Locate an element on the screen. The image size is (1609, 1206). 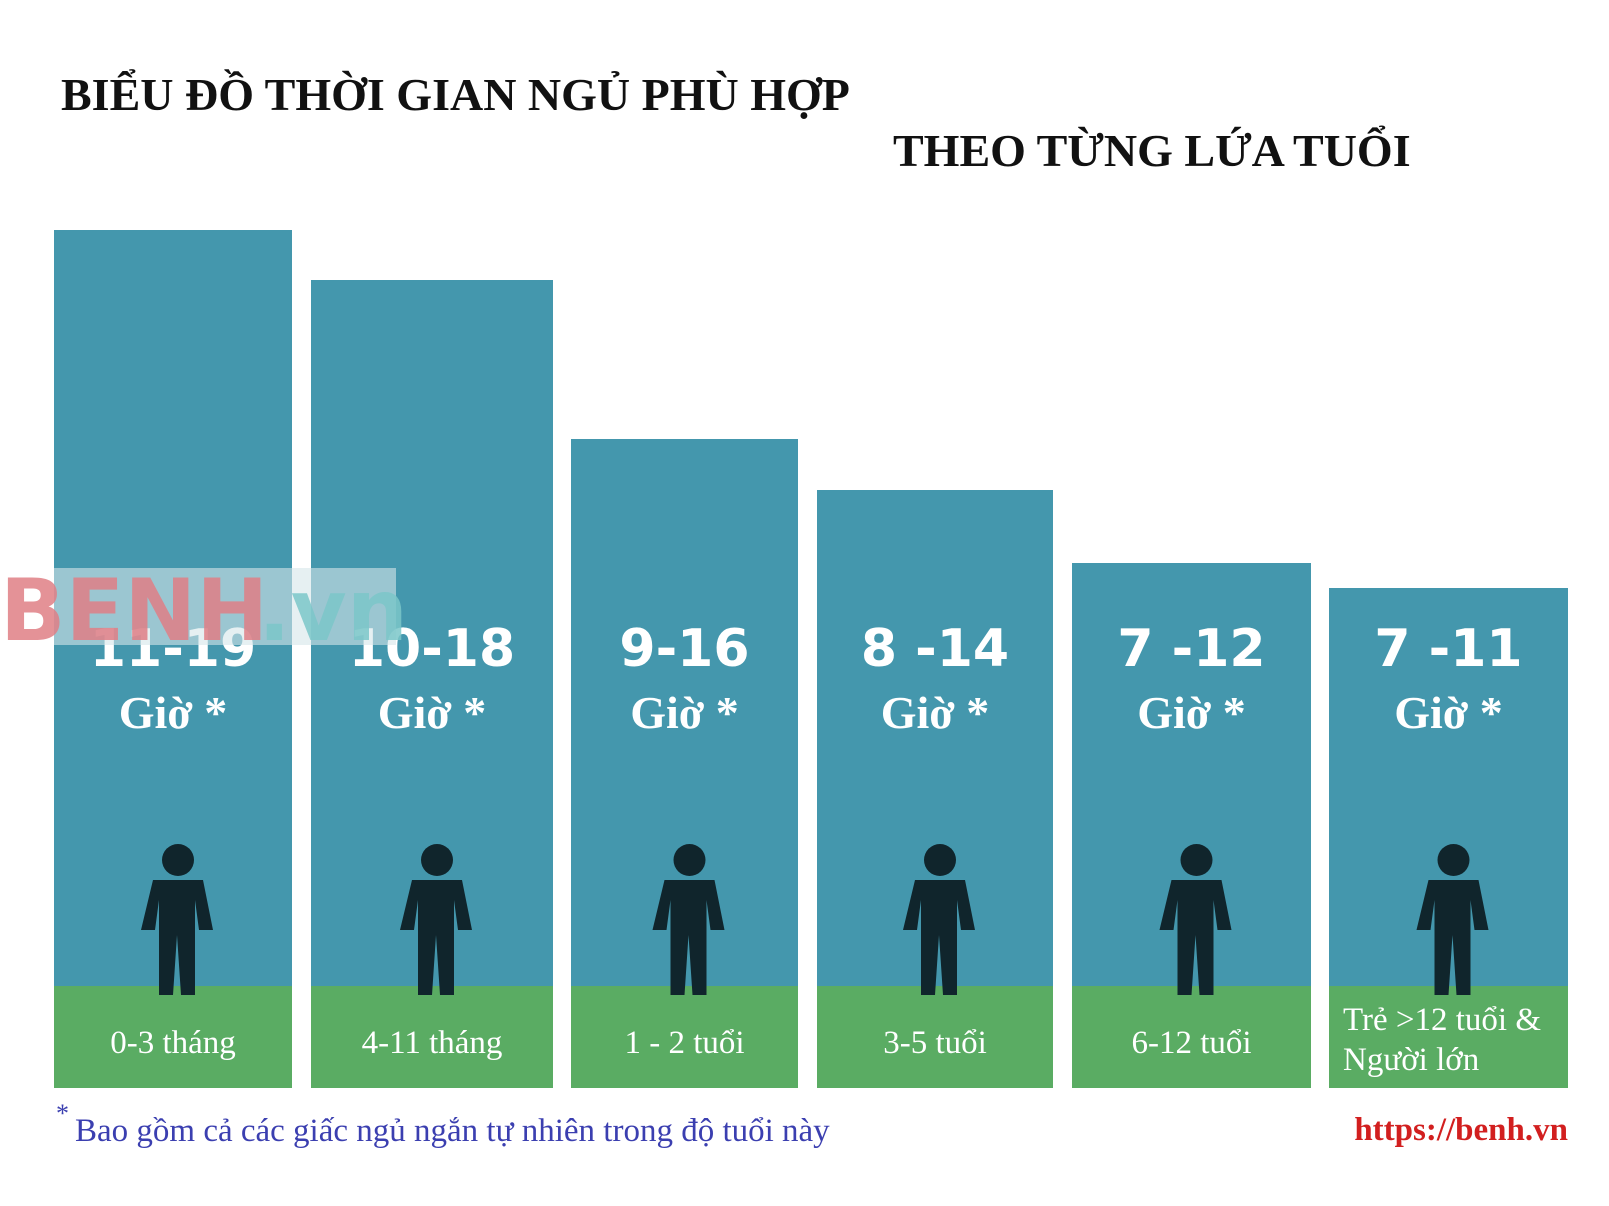
watermark-bg is located at coordinates (225, 606).